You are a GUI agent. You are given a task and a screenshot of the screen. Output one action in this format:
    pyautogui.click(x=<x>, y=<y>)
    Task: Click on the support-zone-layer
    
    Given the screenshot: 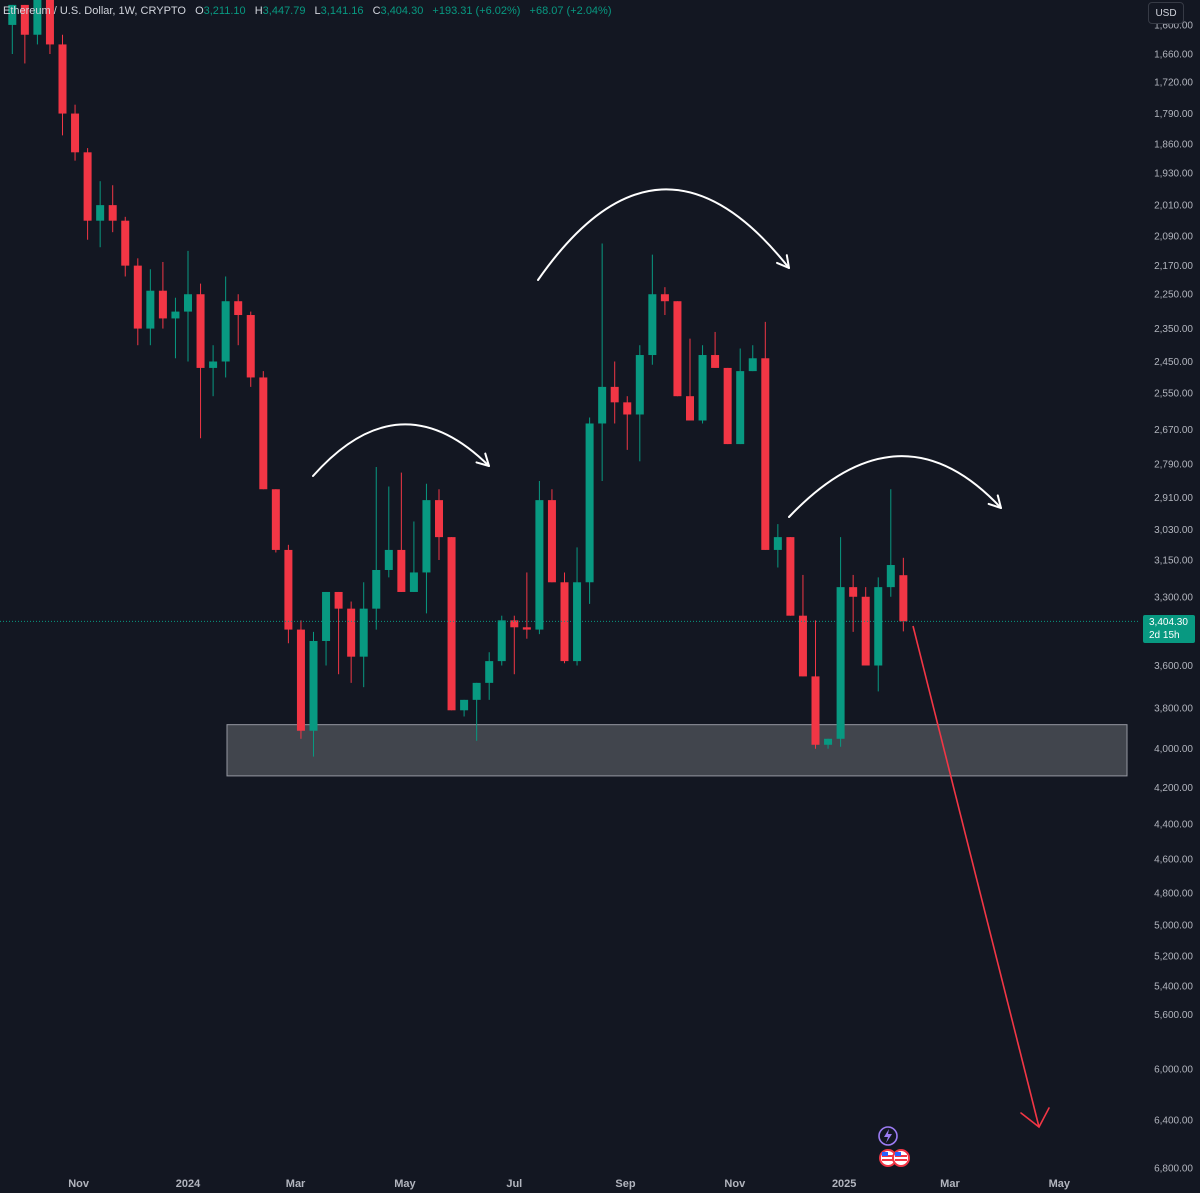 What is the action you would take?
    pyautogui.click(x=677, y=750)
    